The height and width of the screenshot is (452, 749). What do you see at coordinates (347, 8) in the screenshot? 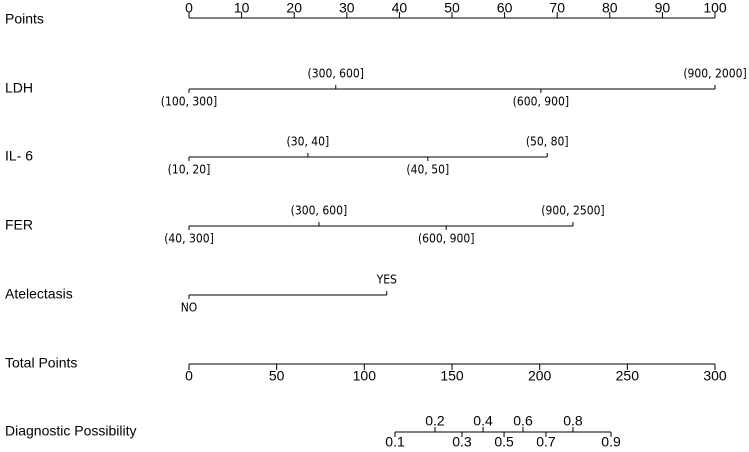
I see `tick-label: 30` at bounding box center [347, 8].